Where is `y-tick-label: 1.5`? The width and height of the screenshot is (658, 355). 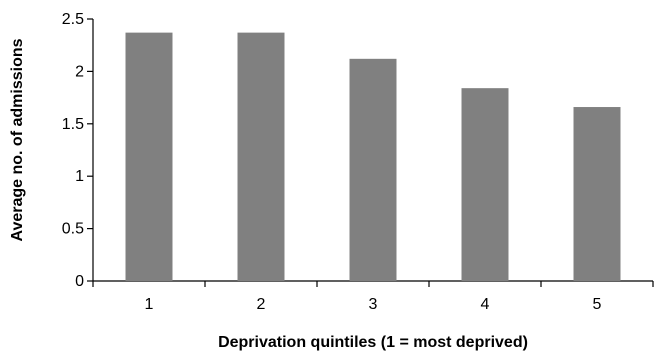 y-tick-label: 1.5 is located at coordinates (73, 124).